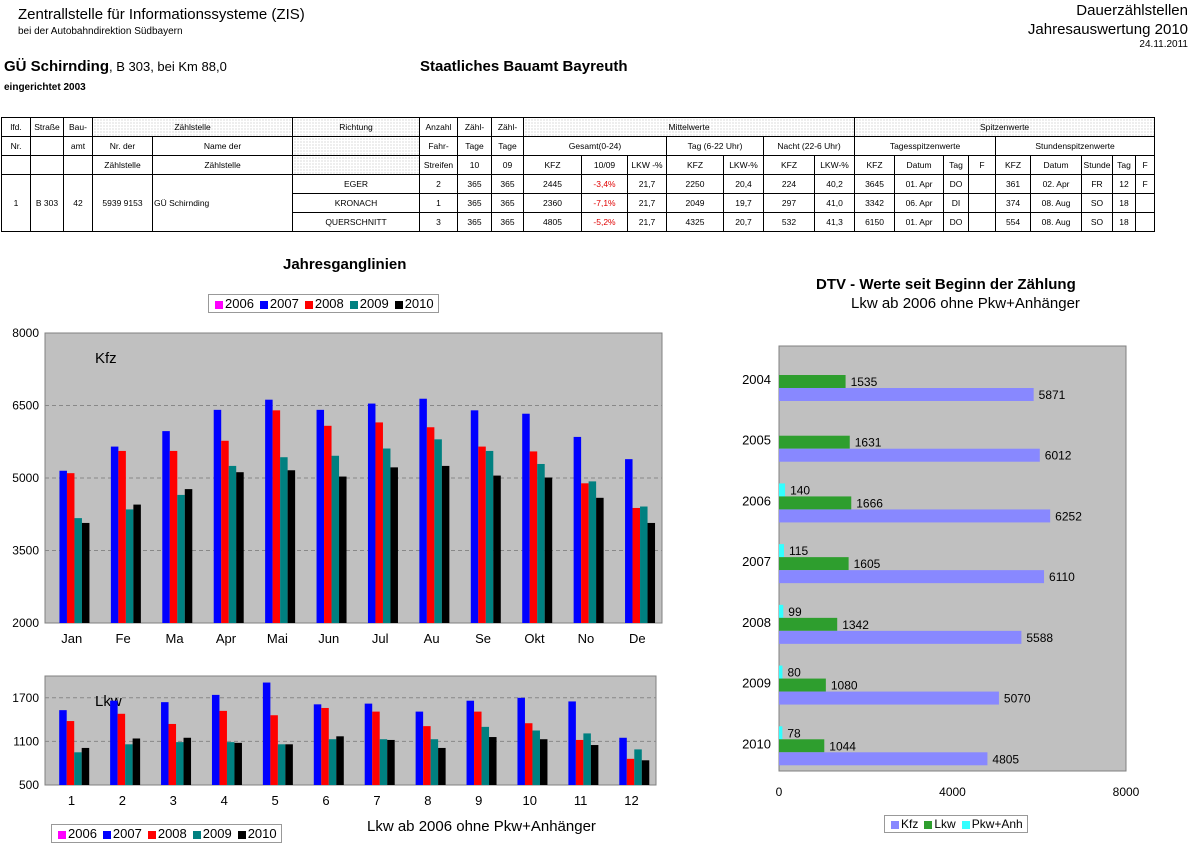 Image resolution: width=1200 pixels, height=857 pixels. What do you see at coordinates (497, 549) in the screenshot?
I see `bar-2010-Se` at bounding box center [497, 549].